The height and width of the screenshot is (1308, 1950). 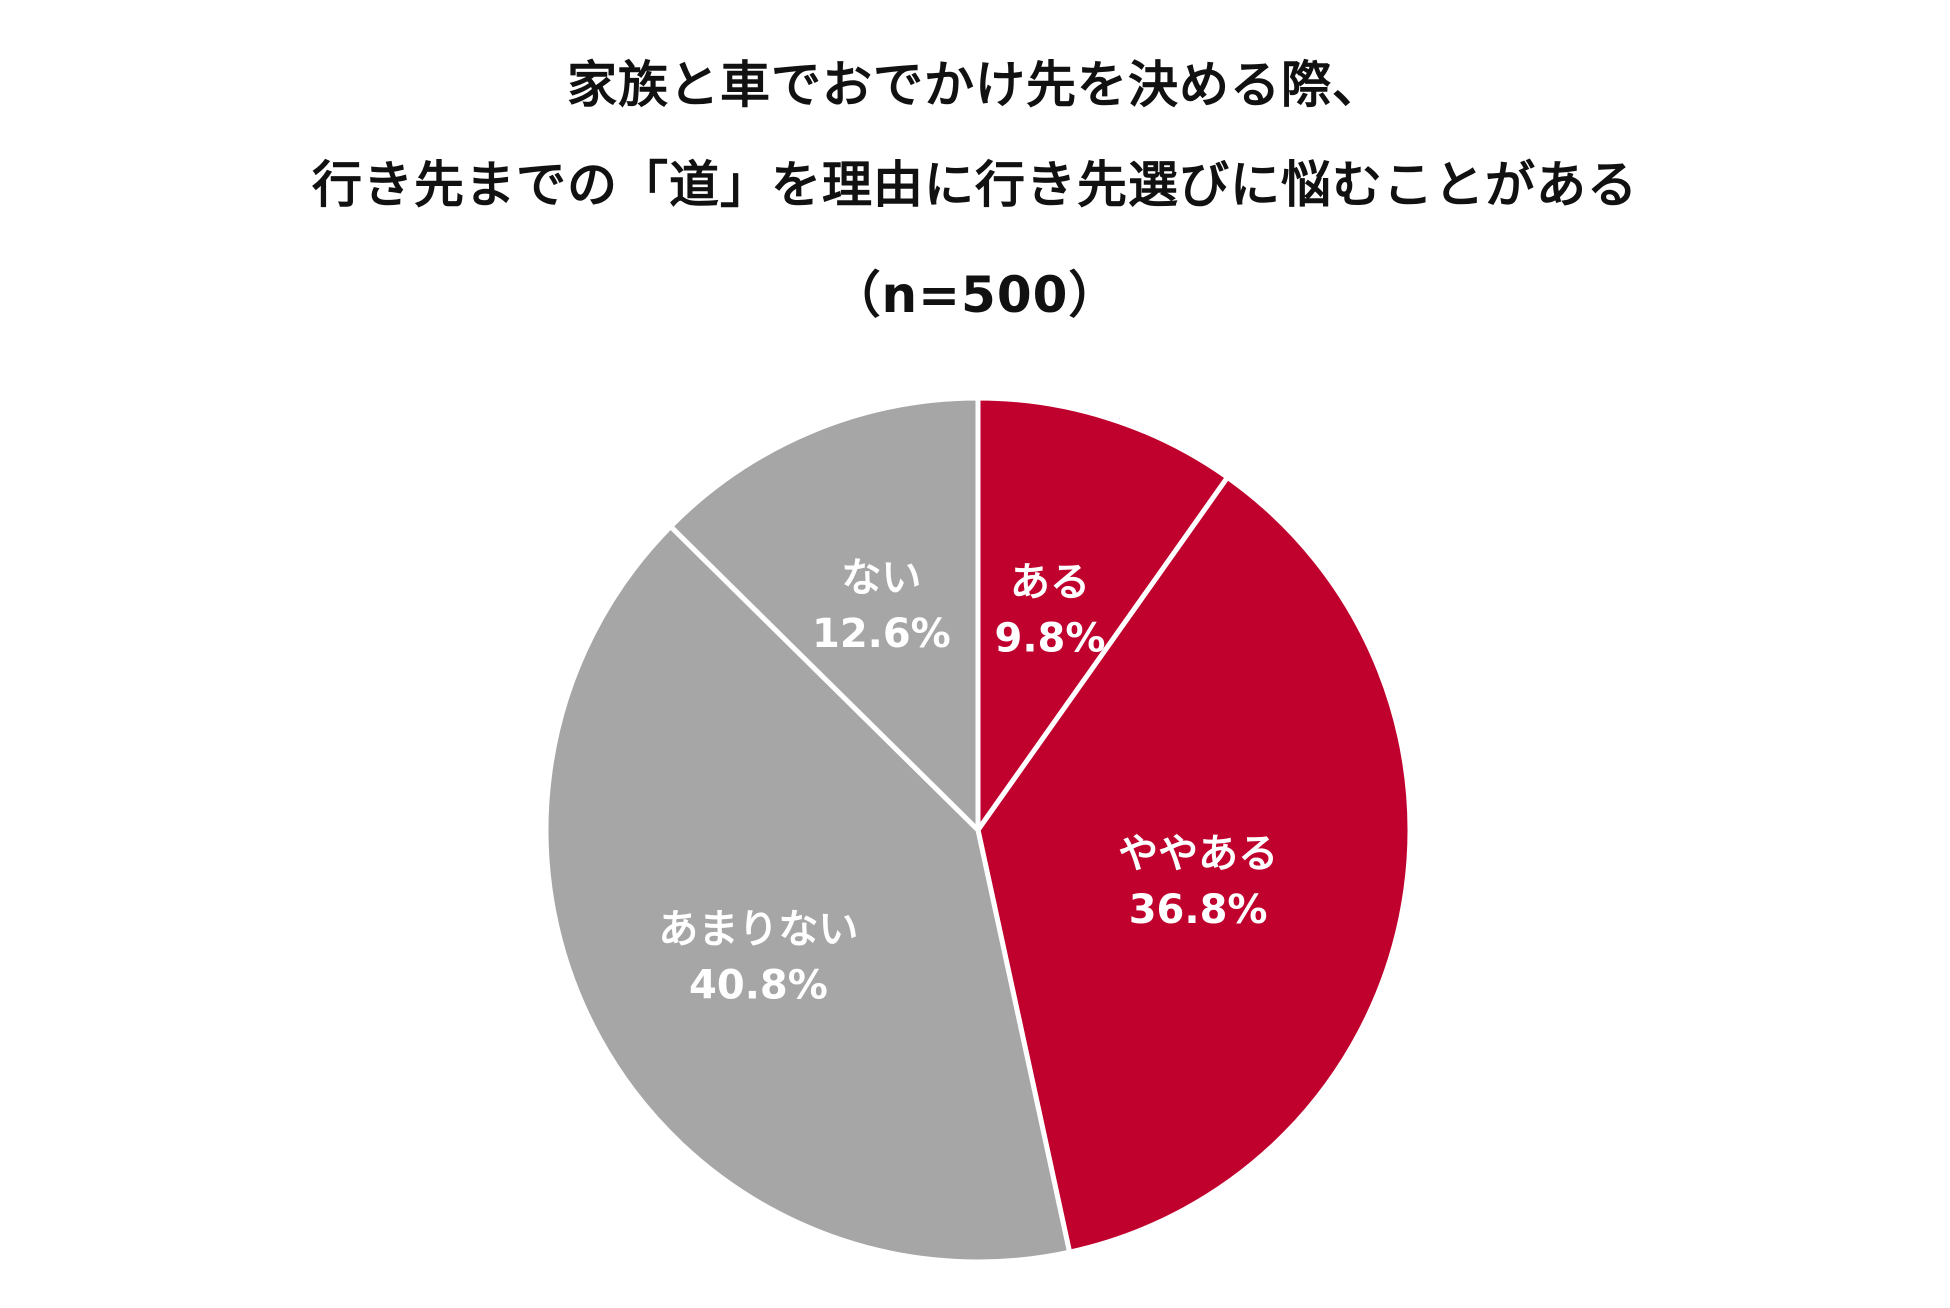 What do you see at coordinates (1198, 854) in the screenshot?
I see `slice-label-2: ややある` at bounding box center [1198, 854].